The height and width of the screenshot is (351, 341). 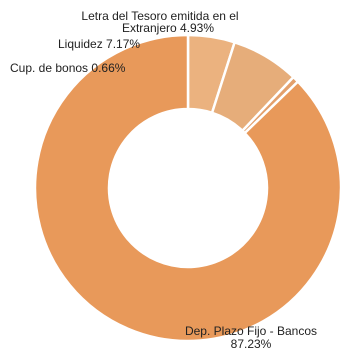 I want to click on slice-label-letra-line2: Extranjero 4.93%, so click(x=168, y=28).